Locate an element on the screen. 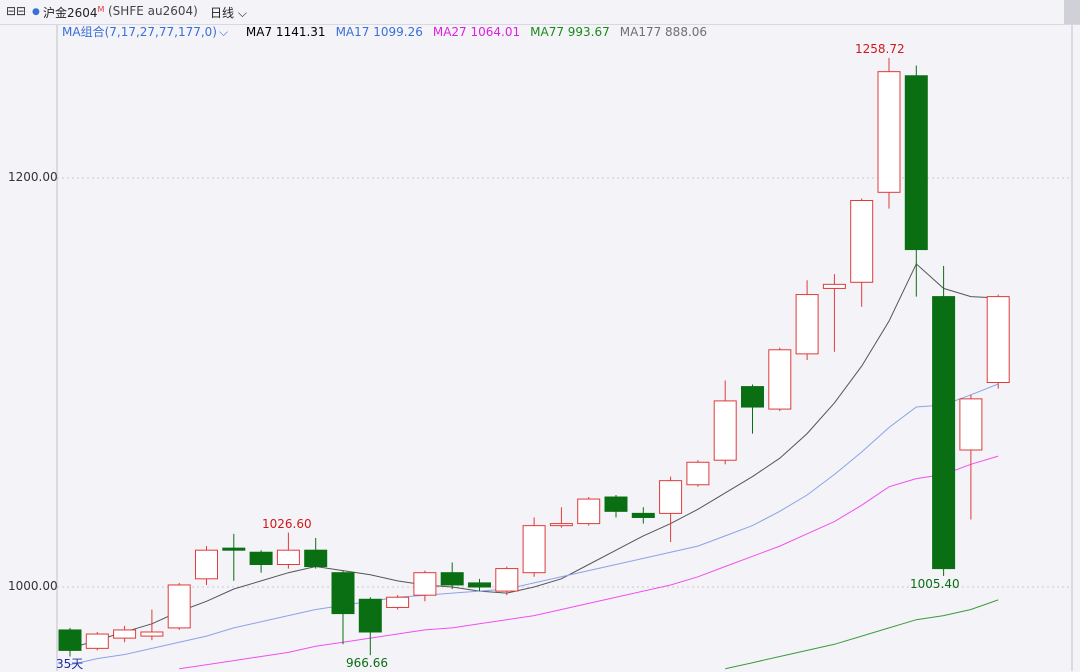 This screenshot has height=672, width=1080. symbol-title: 沪金2604M is located at coordinates (73, 12).